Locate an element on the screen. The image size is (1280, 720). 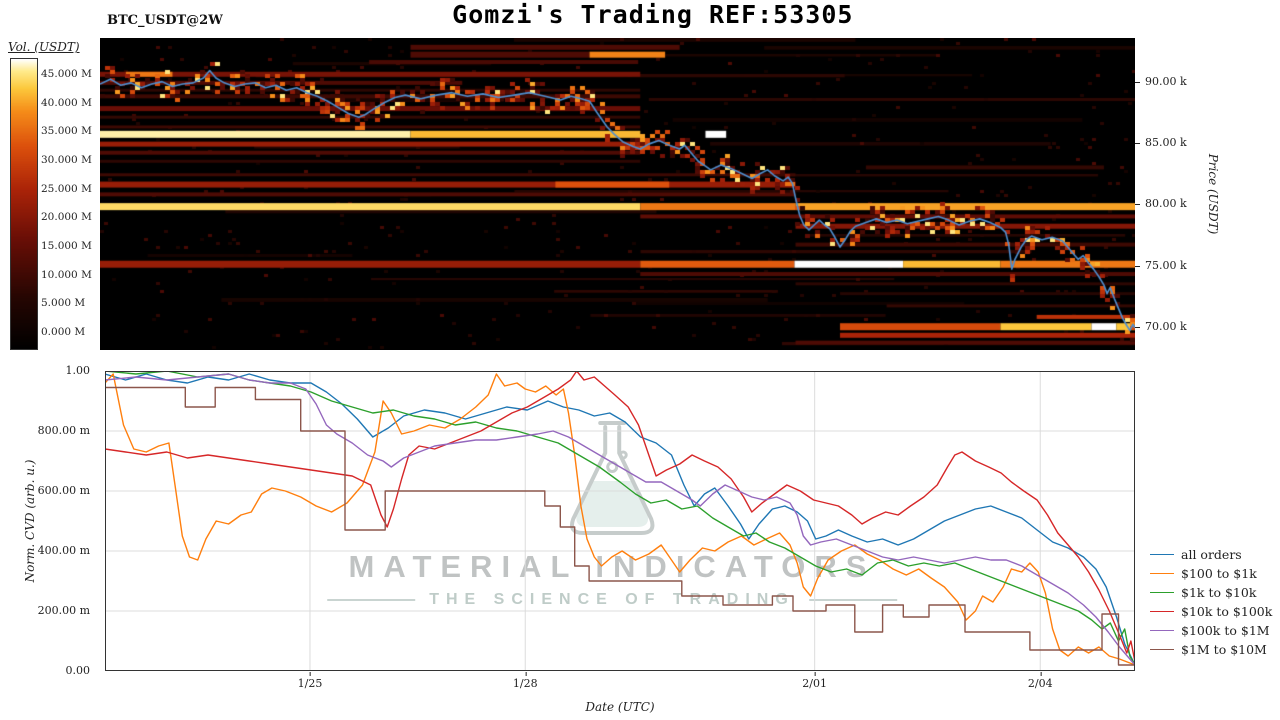
colorbar-tick: 25.000 M is located at coordinates (66, 188).